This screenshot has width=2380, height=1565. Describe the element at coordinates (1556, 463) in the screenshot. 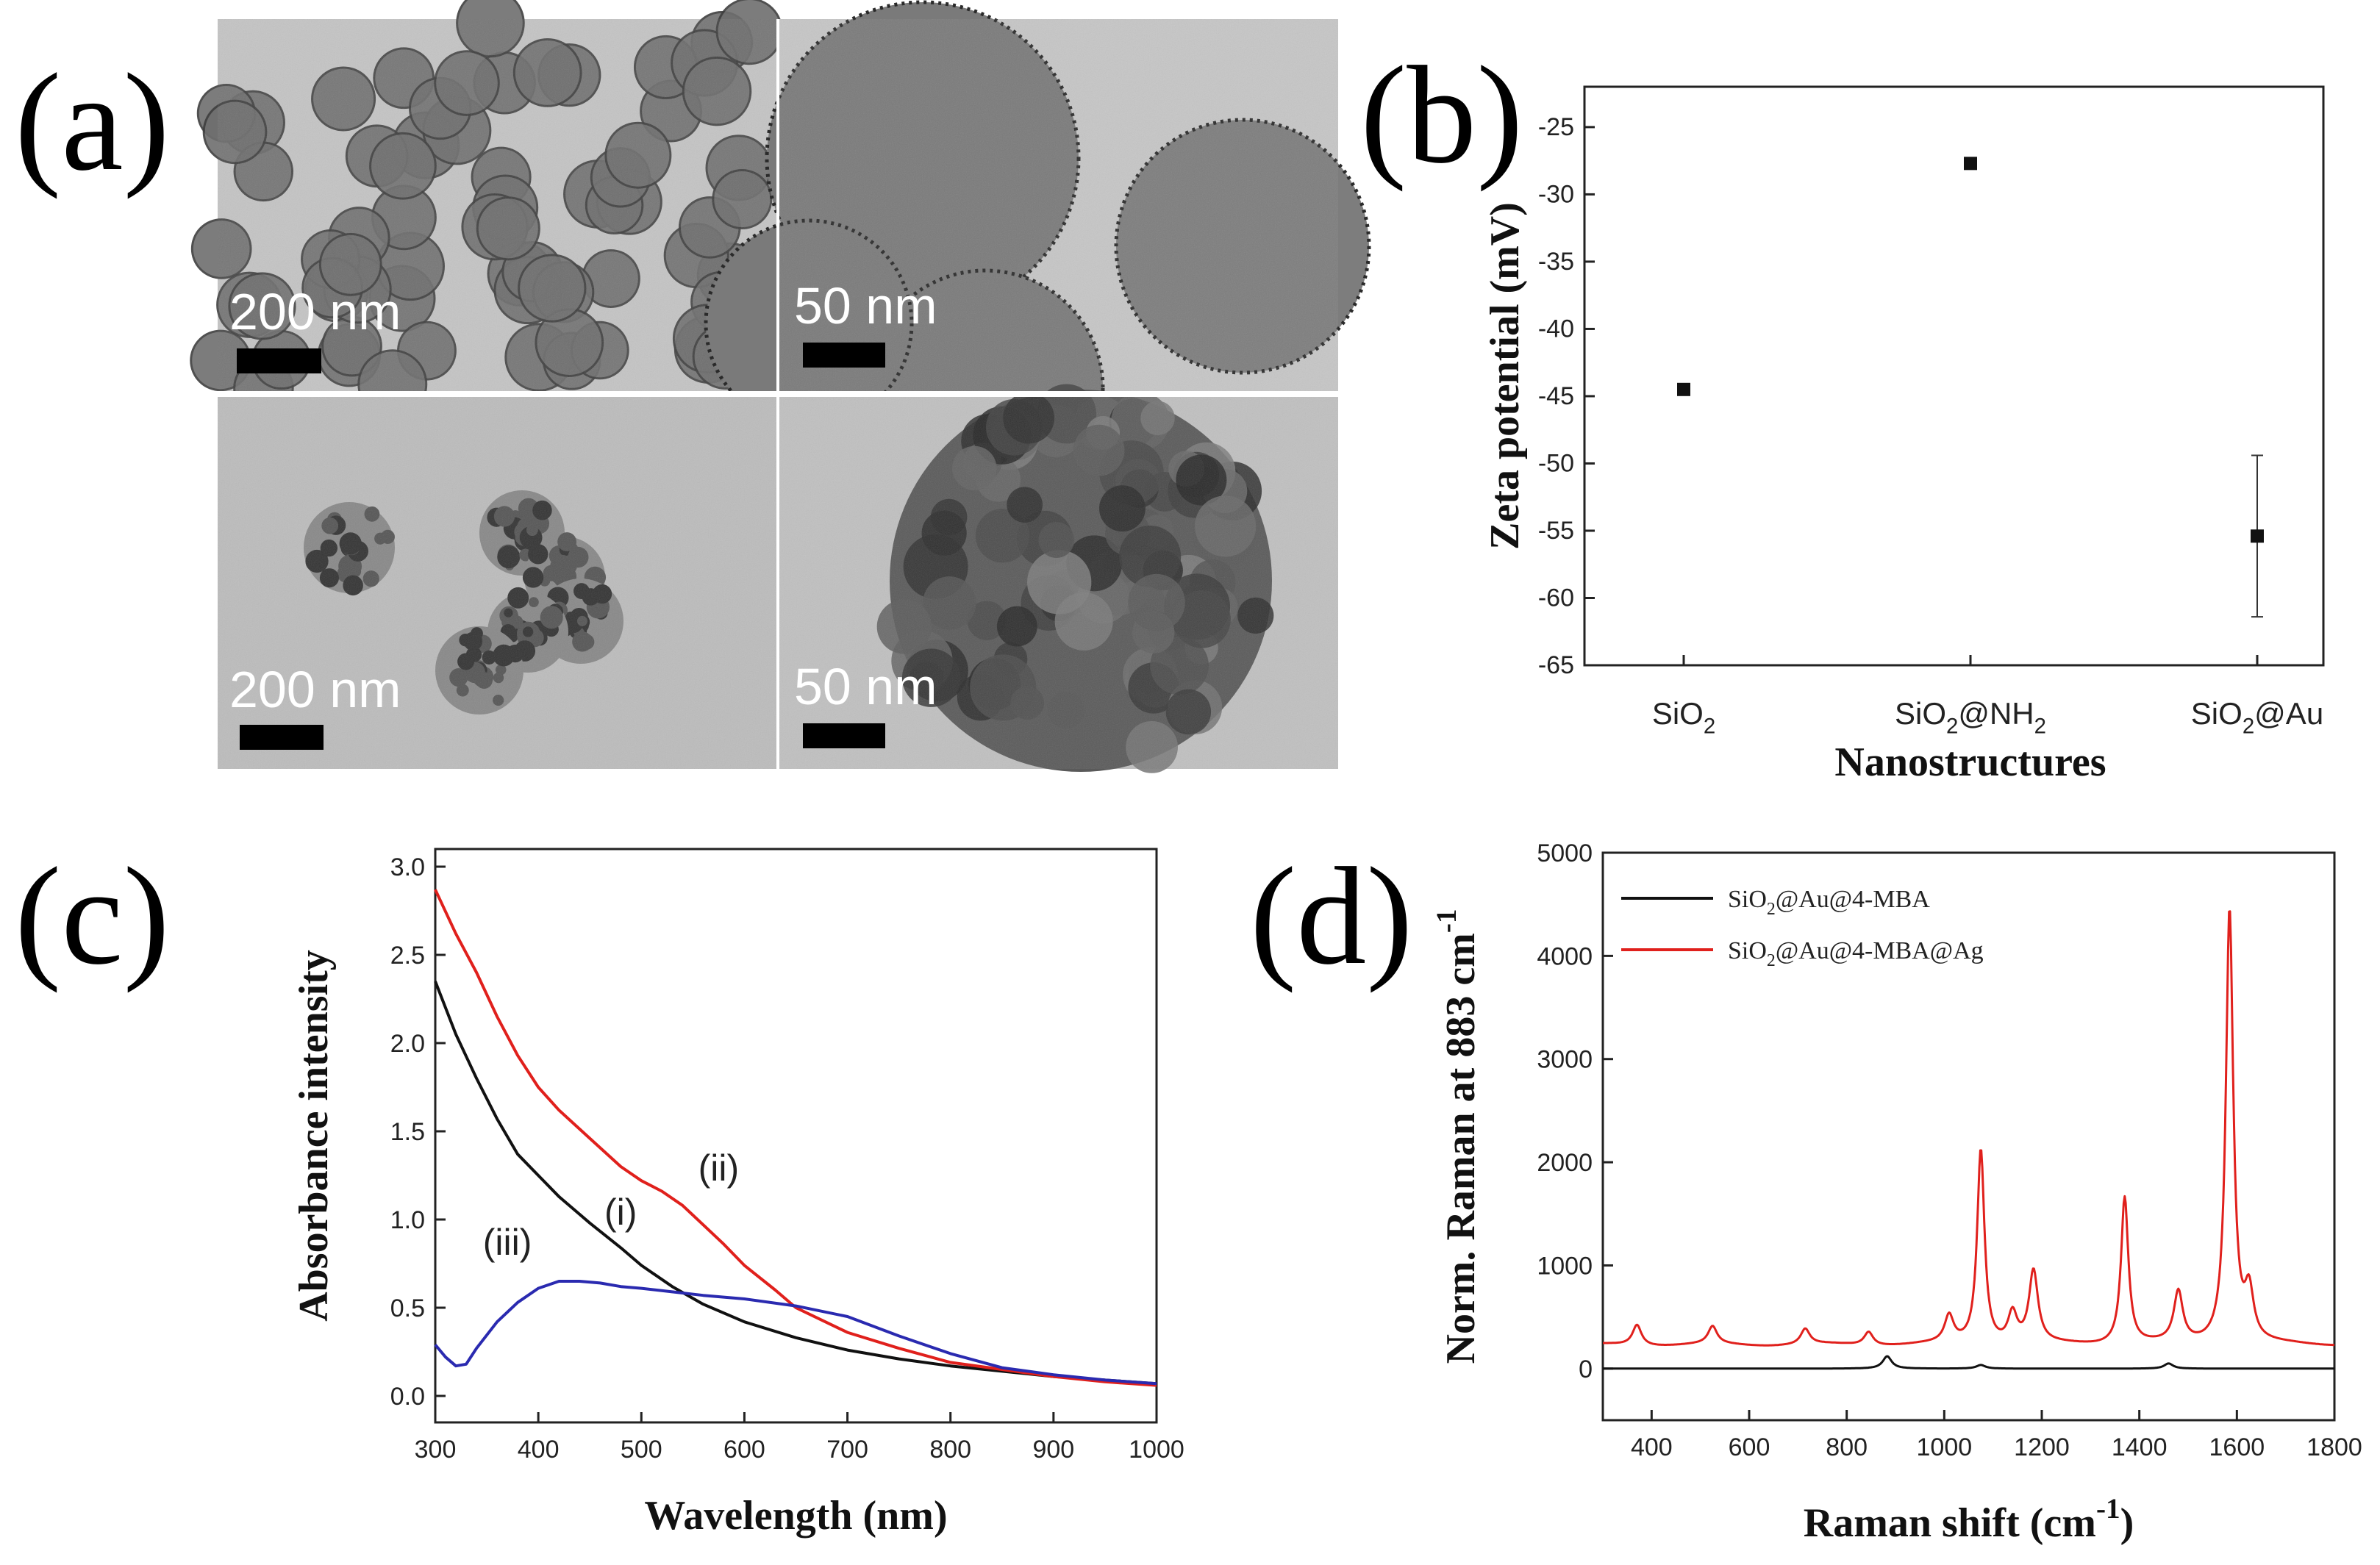

I see `y-tick-label-b-5: -50` at that location.